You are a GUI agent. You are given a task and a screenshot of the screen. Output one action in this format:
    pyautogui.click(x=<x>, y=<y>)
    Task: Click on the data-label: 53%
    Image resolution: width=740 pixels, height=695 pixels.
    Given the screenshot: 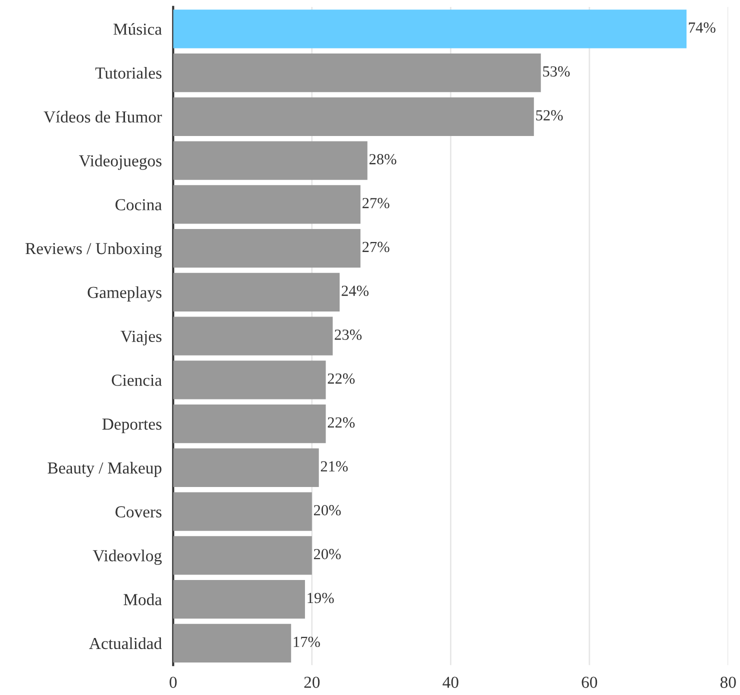 What is the action you would take?
    pyautogui.click(x=556, y=71)
    